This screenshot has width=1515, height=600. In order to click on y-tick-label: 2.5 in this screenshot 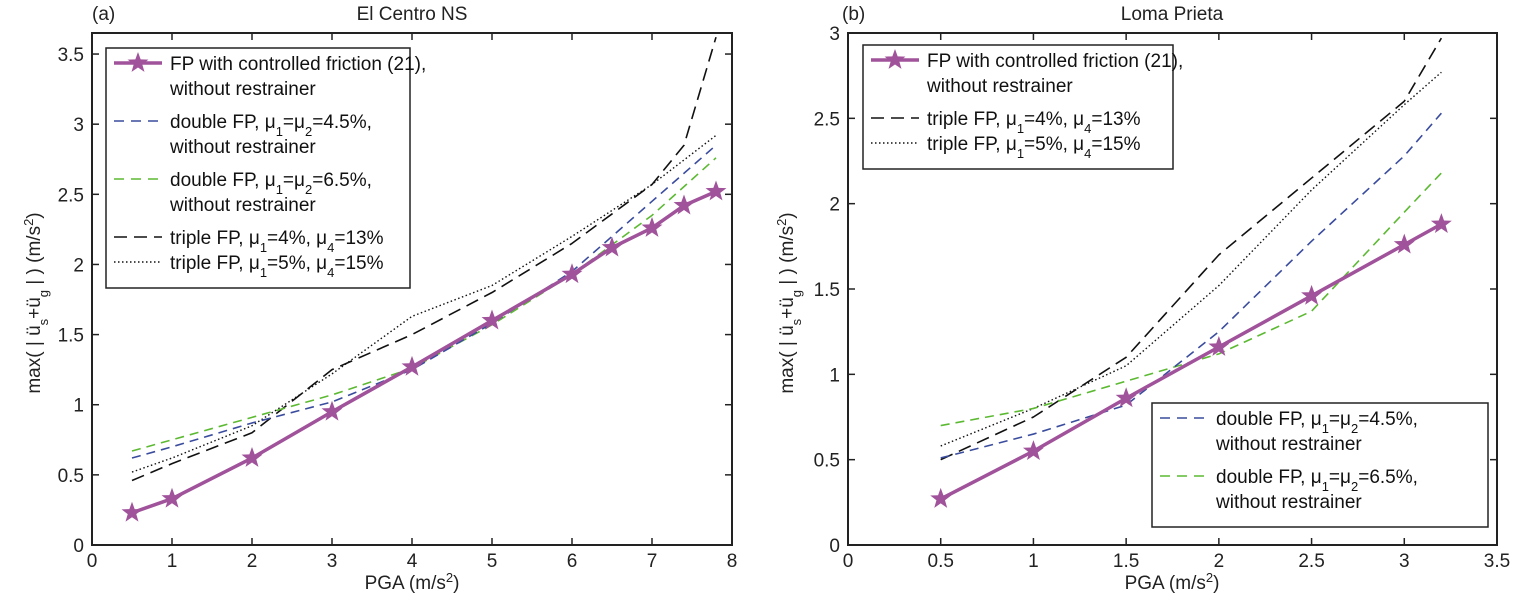, I will do `click(827, 119)`.